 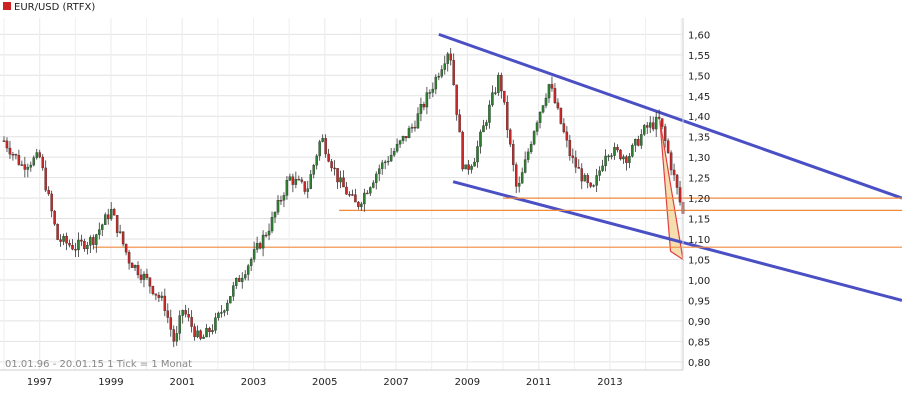 I want to click on y-tick-label: 1,20, so click(x=699, y=199).